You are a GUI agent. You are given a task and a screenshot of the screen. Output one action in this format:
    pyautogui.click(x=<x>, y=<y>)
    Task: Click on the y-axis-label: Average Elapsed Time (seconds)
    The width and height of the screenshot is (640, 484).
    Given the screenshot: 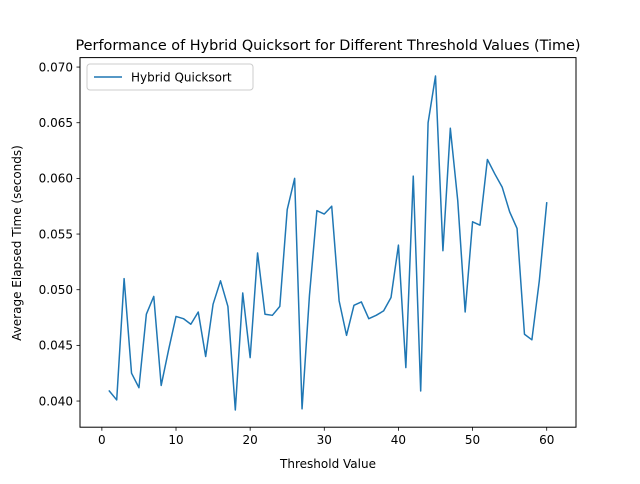 What is the action you would take?
    pyautogui.click(x=17, y=243)
    